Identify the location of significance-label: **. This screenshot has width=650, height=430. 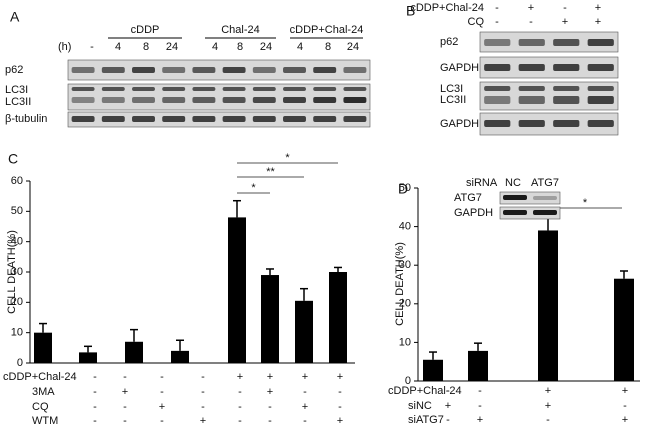
(270, 172).